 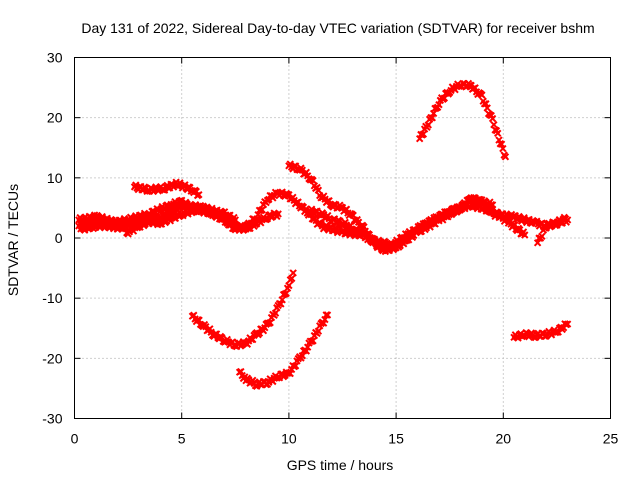 What do you see at coordinates (182, 439) in the screenshot?
I see `x-tick-label: 5` at bounding box center [182, 439].